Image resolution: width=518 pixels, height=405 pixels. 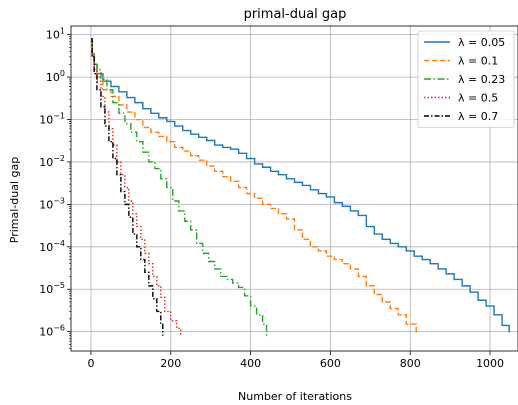 I want to click on legend: λ = 0.05 λ = 0.1 λ = 0.23 λ = 0.5 λ = 0.7, so click(x=466, y=79).